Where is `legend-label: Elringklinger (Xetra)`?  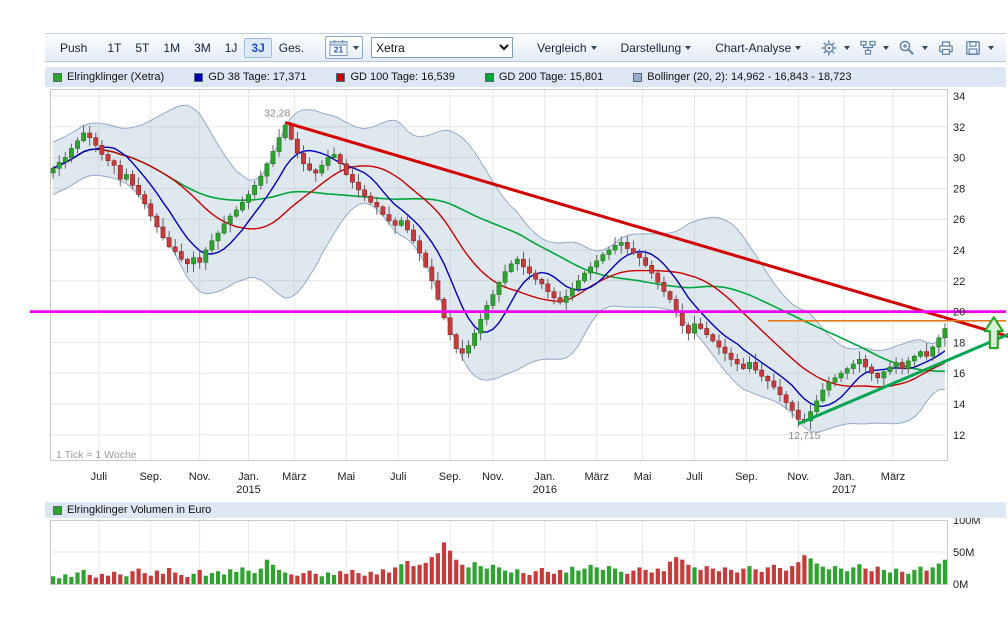 legend-label: Elringklinger (Xetra) is located at coordinates (116, 77).